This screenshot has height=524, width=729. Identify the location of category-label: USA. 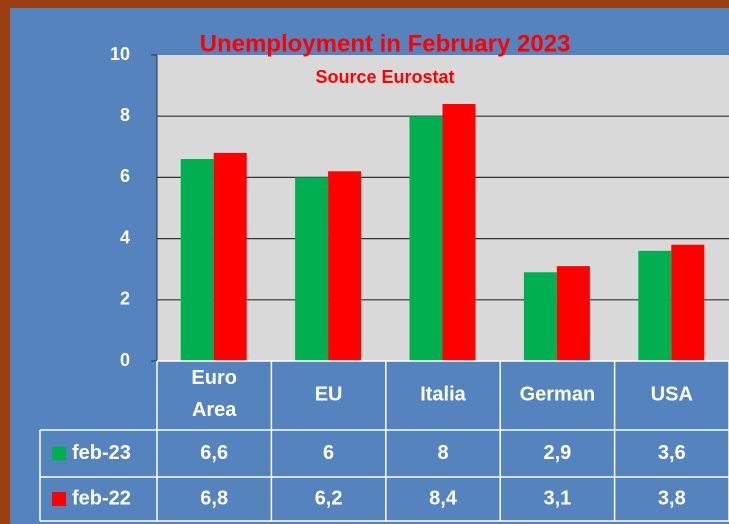
(672, 394).